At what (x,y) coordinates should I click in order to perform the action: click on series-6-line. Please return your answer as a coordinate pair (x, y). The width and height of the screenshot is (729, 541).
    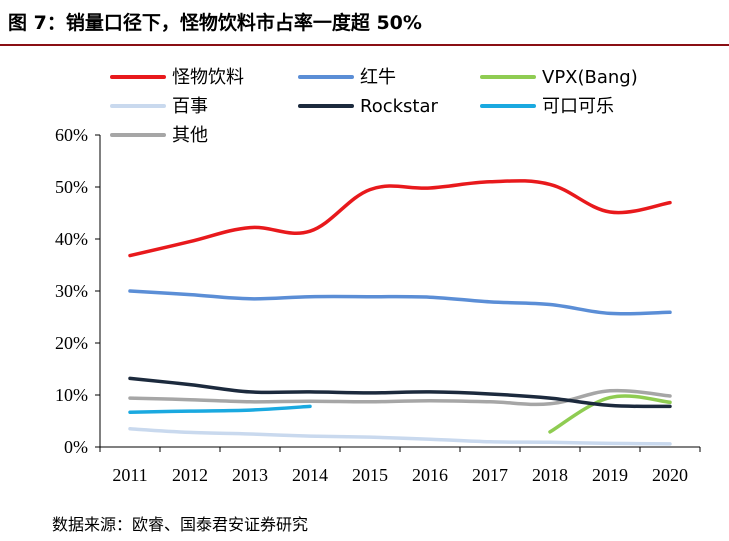
    Looking at the image, I should click on (400, 397).